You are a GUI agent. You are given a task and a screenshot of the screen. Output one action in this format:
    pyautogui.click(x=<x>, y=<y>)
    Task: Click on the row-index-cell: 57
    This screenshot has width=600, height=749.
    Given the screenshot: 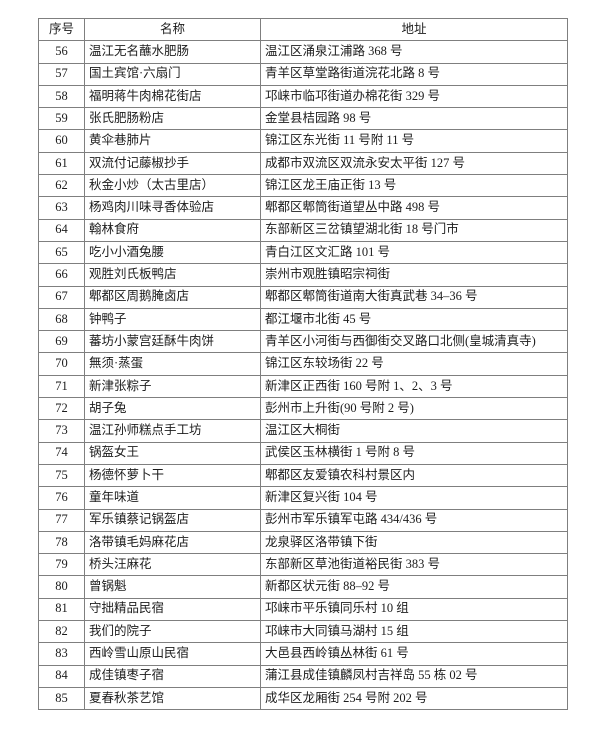 What is the action you would take?
    pyautogui.click(x=61, y=74)
    